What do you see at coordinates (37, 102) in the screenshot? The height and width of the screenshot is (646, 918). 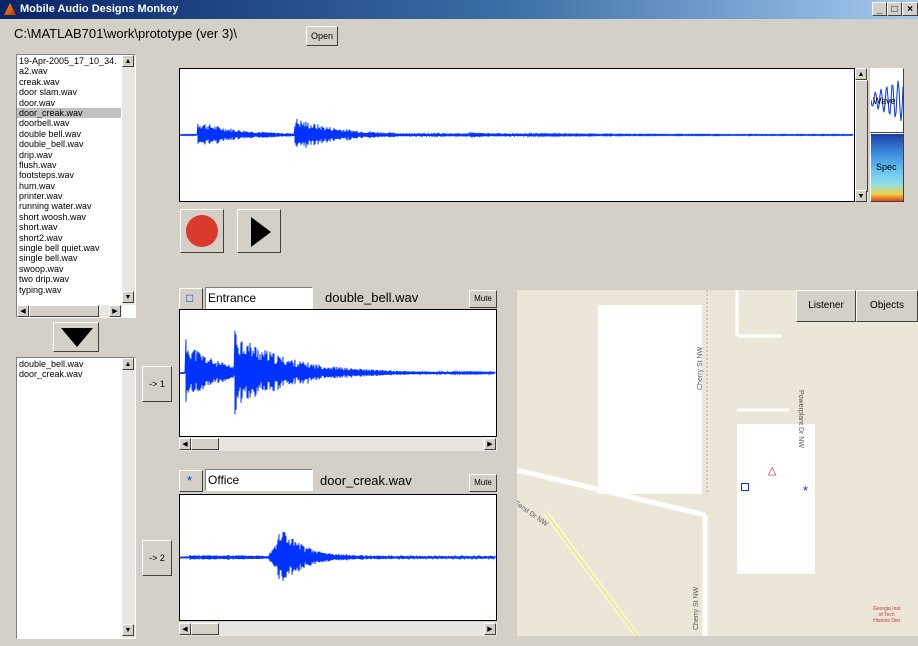 I see `list-item: door.wav` at bounding box center [37, 102].